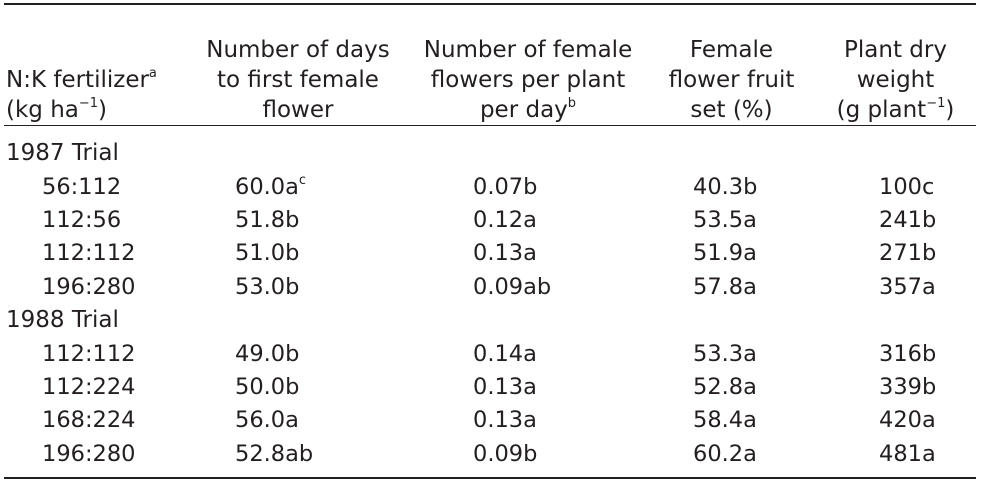 This screenshot has height=483, width=984. What do you see at coordinates (725, 286) in the screenshot?
I see `cell-fruitset: 57.8a` at bounding box center [725, 286].